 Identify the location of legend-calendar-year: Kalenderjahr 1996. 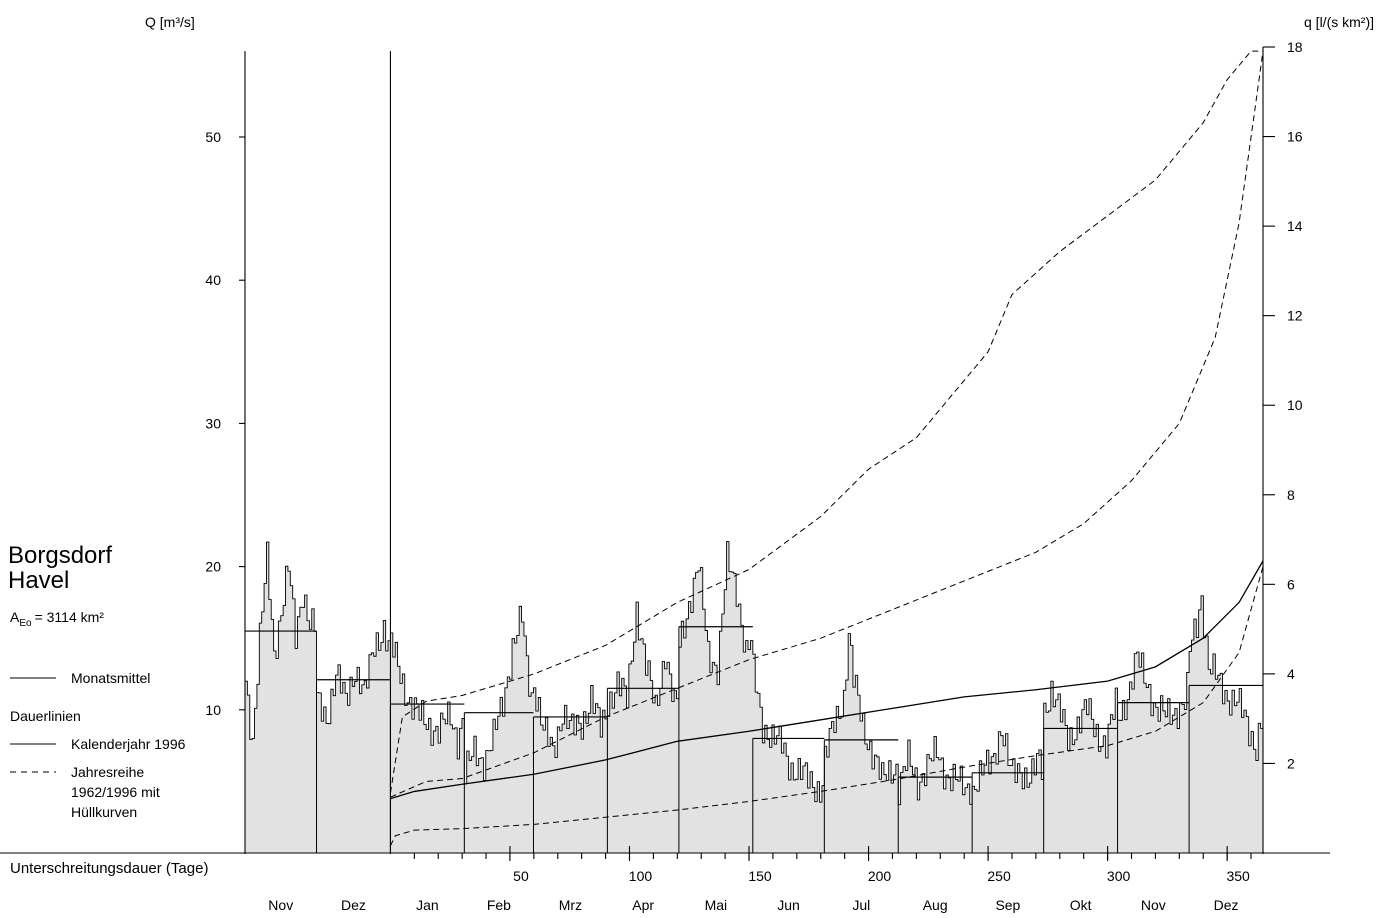
(128, 744).